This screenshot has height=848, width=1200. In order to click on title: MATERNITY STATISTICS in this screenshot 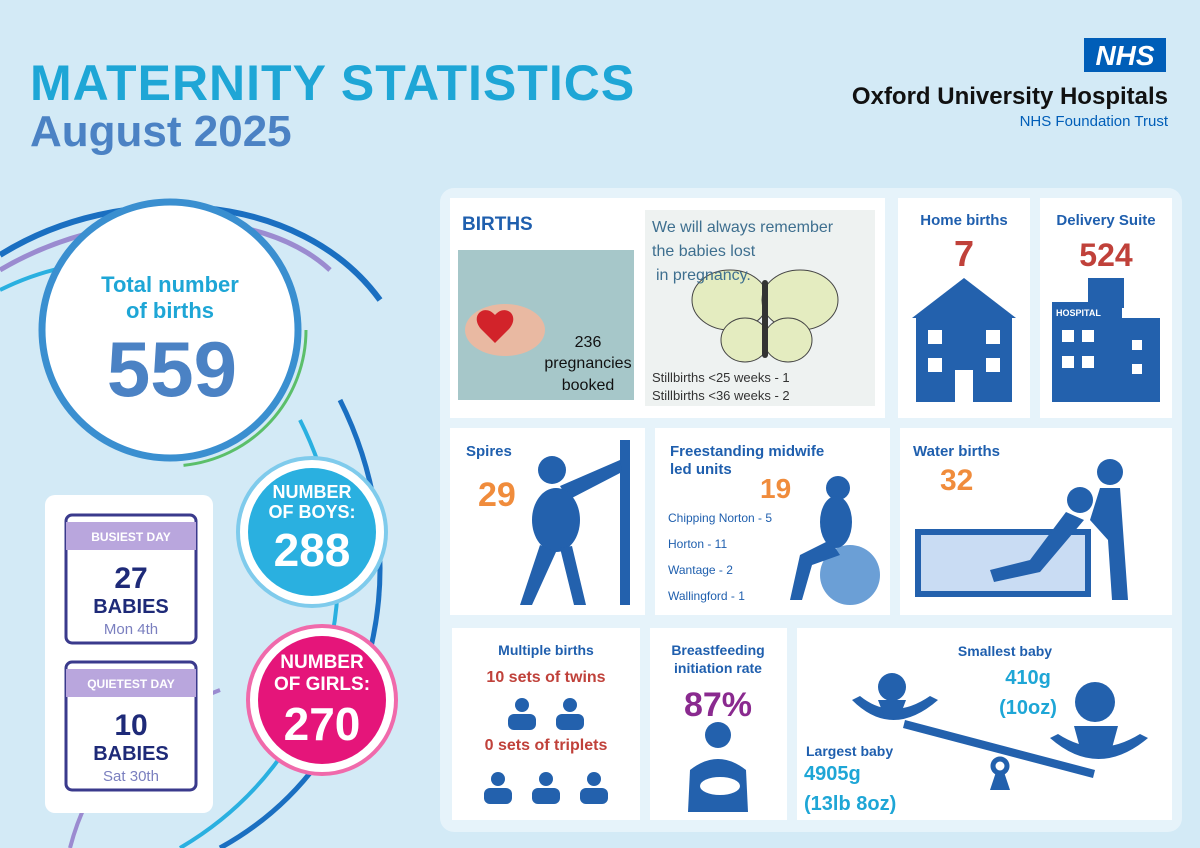, I will do `click(332, 83)`.